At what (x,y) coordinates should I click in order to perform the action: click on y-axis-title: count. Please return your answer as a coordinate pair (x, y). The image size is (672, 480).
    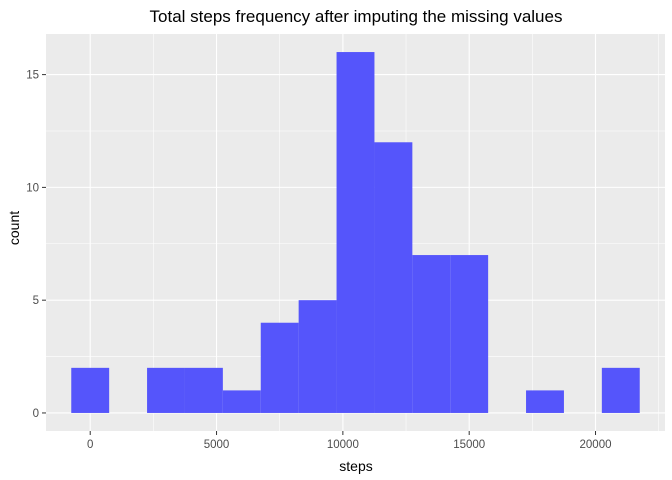
    Looking at the image, I should click on (14, 228).